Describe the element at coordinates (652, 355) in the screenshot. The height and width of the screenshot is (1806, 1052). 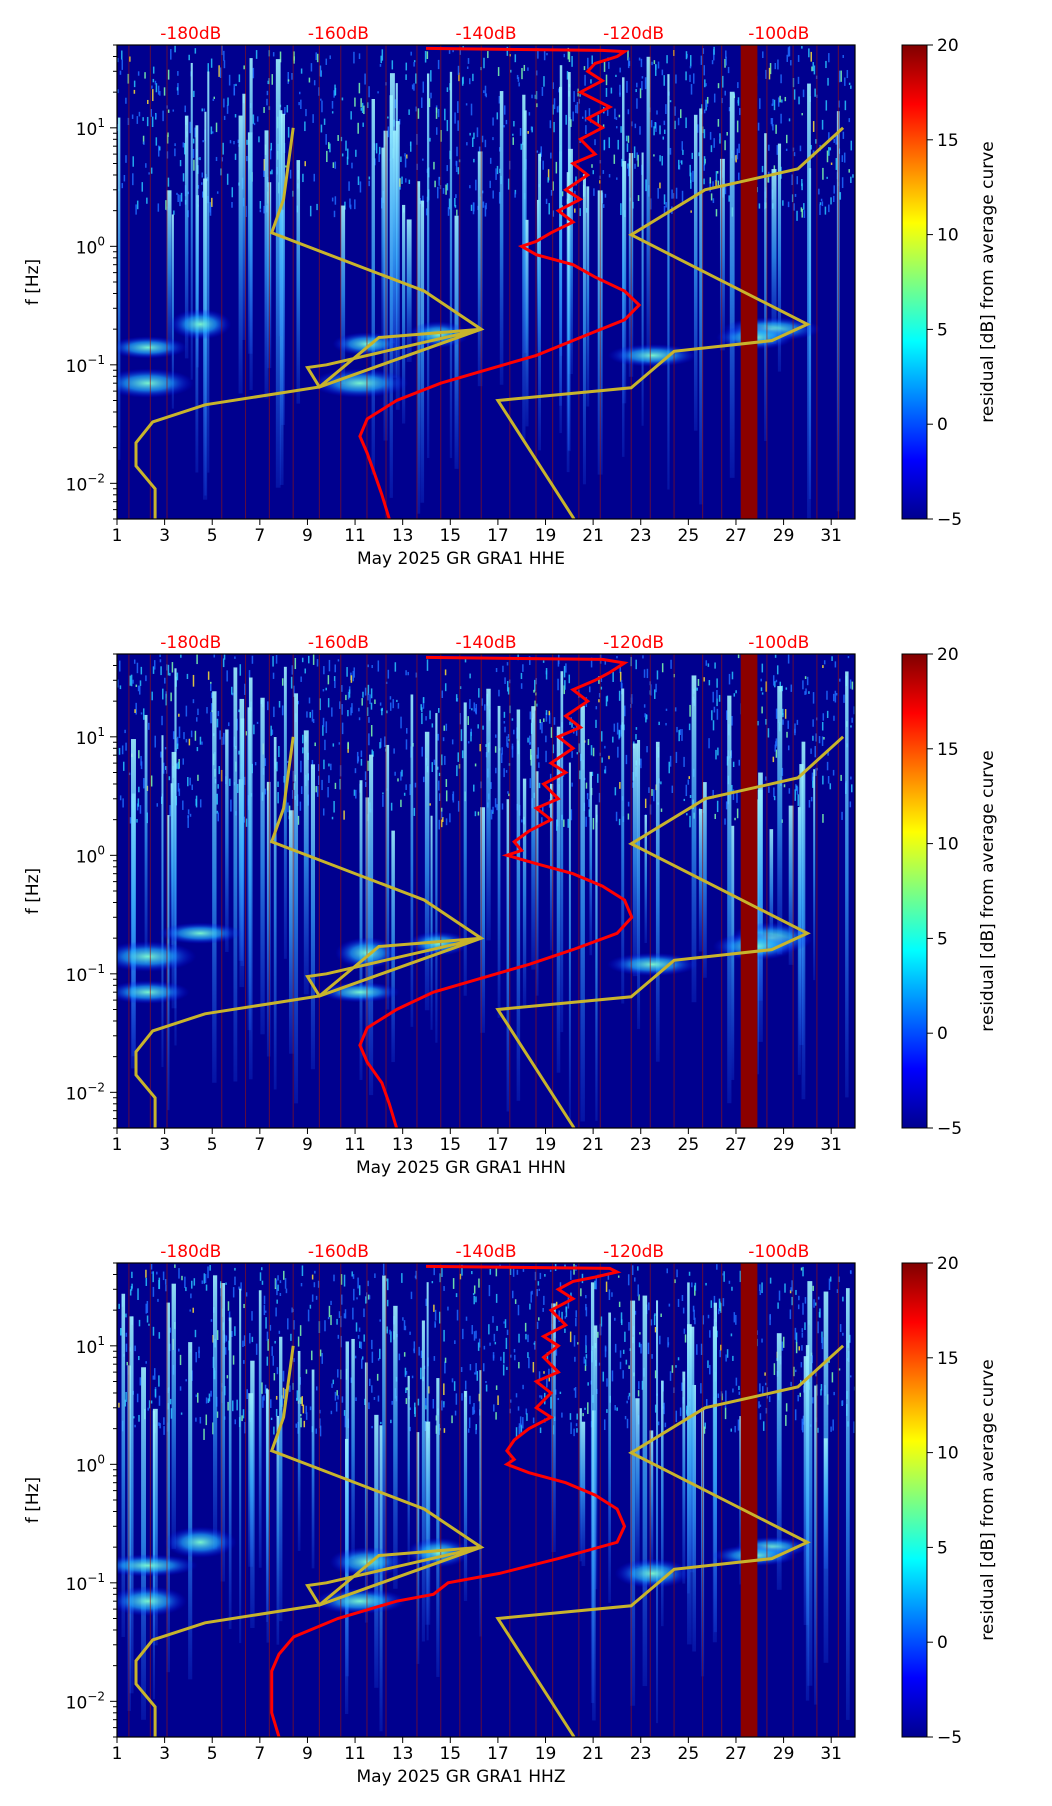
I see `heatmap-blob` at that location.